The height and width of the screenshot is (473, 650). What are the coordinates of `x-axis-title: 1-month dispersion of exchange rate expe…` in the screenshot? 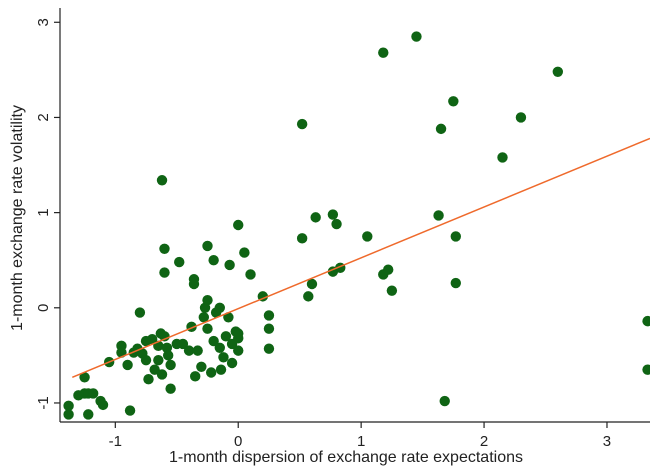 It's located at (346, 457).